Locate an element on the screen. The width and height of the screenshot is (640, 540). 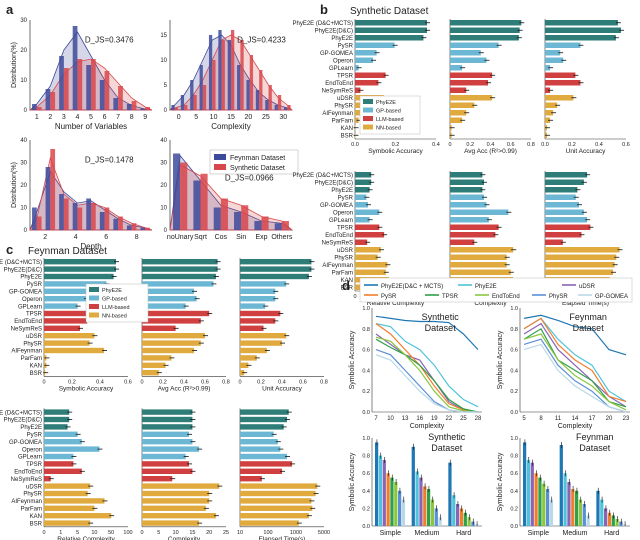
method-label: GP-GOMEA is located at coordinates (25, 293).